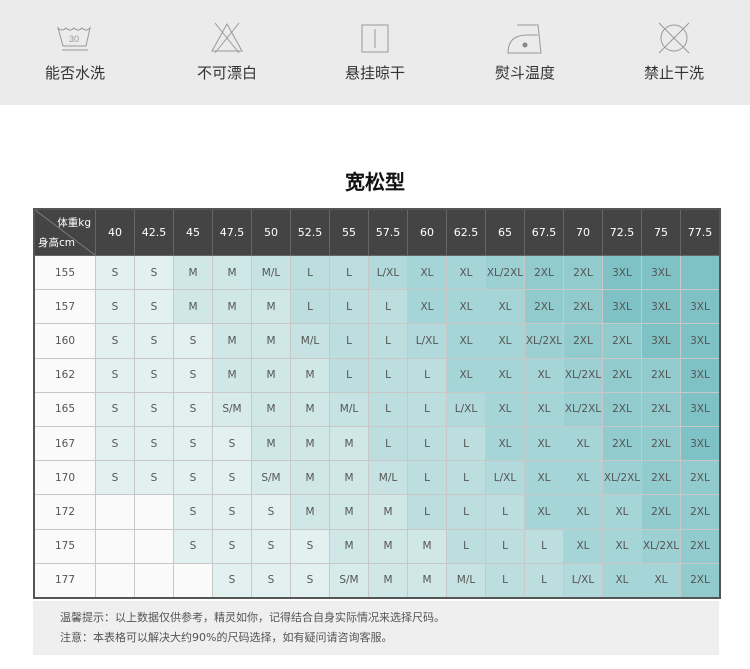  What do you see at coordinates (661, 232) in the screenshot?
I see `weight-header: 75` at bounding box center [661, 232].